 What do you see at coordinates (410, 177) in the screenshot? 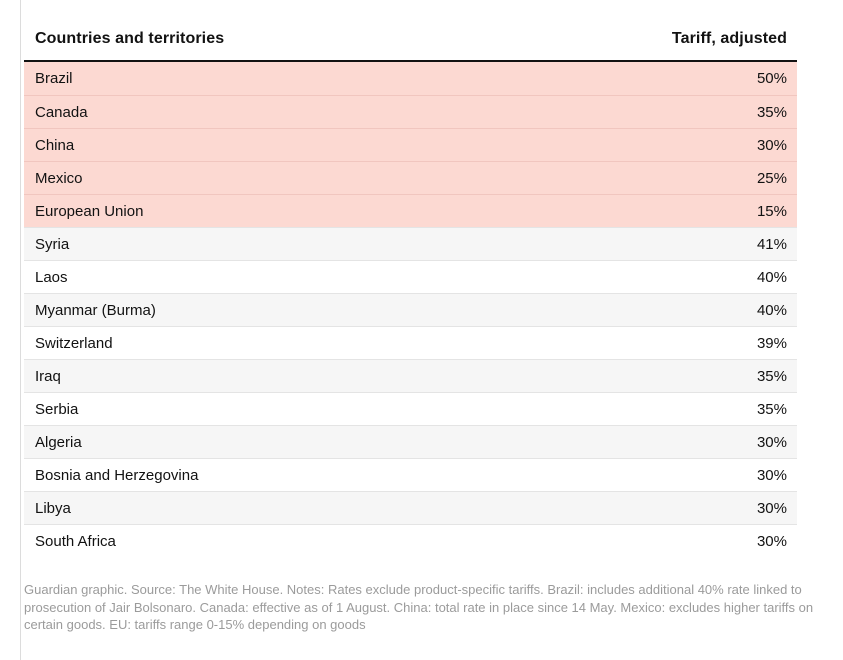
I see `table-row: Mexico 25%` at bounding box center [410, 177].